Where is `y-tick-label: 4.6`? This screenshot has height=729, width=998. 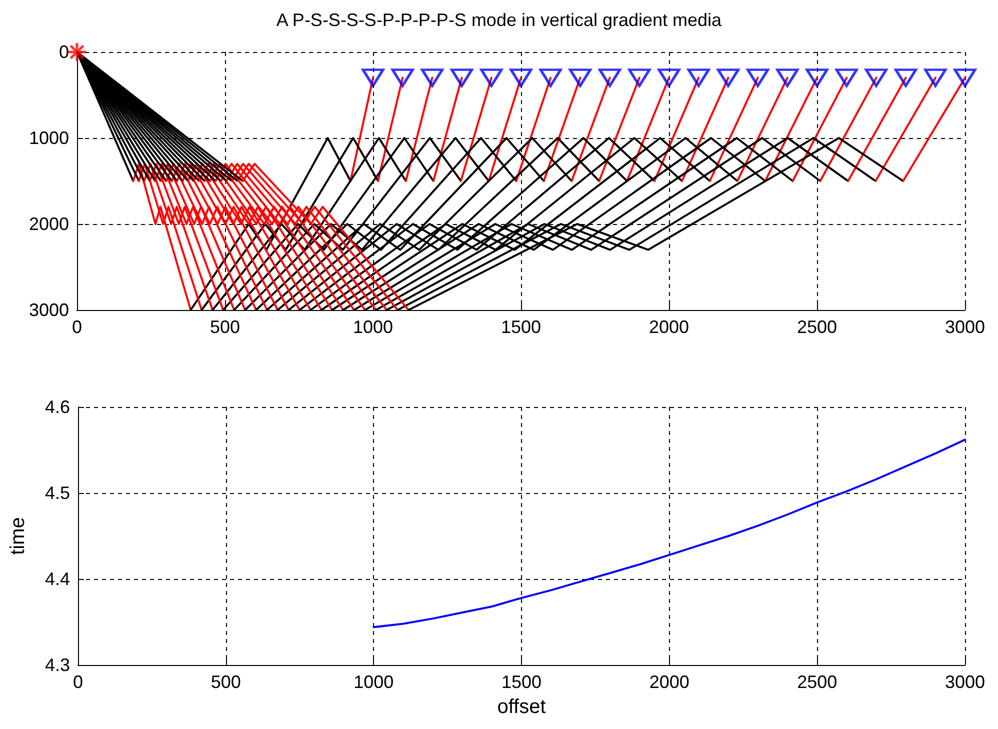 y-tick-label: 4.6 is located at coordinates (57, 407).